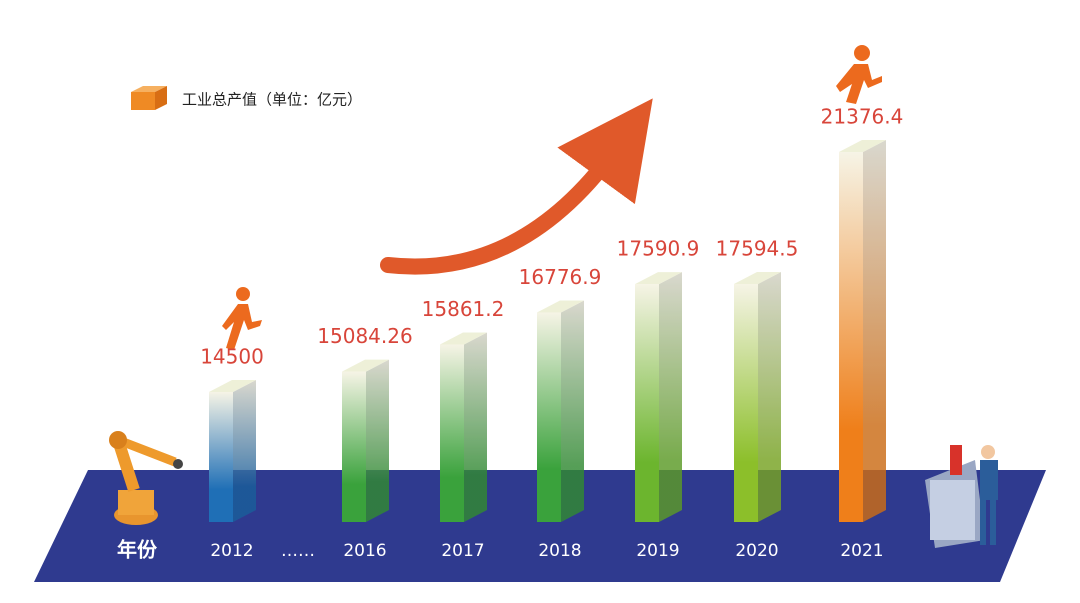 The width and height of the screenshot is (1080, 603). What do you see at coordinates (658, 249) in the screenshot?
I see `value-label: 17590.9` at bounding box center [658, 249].